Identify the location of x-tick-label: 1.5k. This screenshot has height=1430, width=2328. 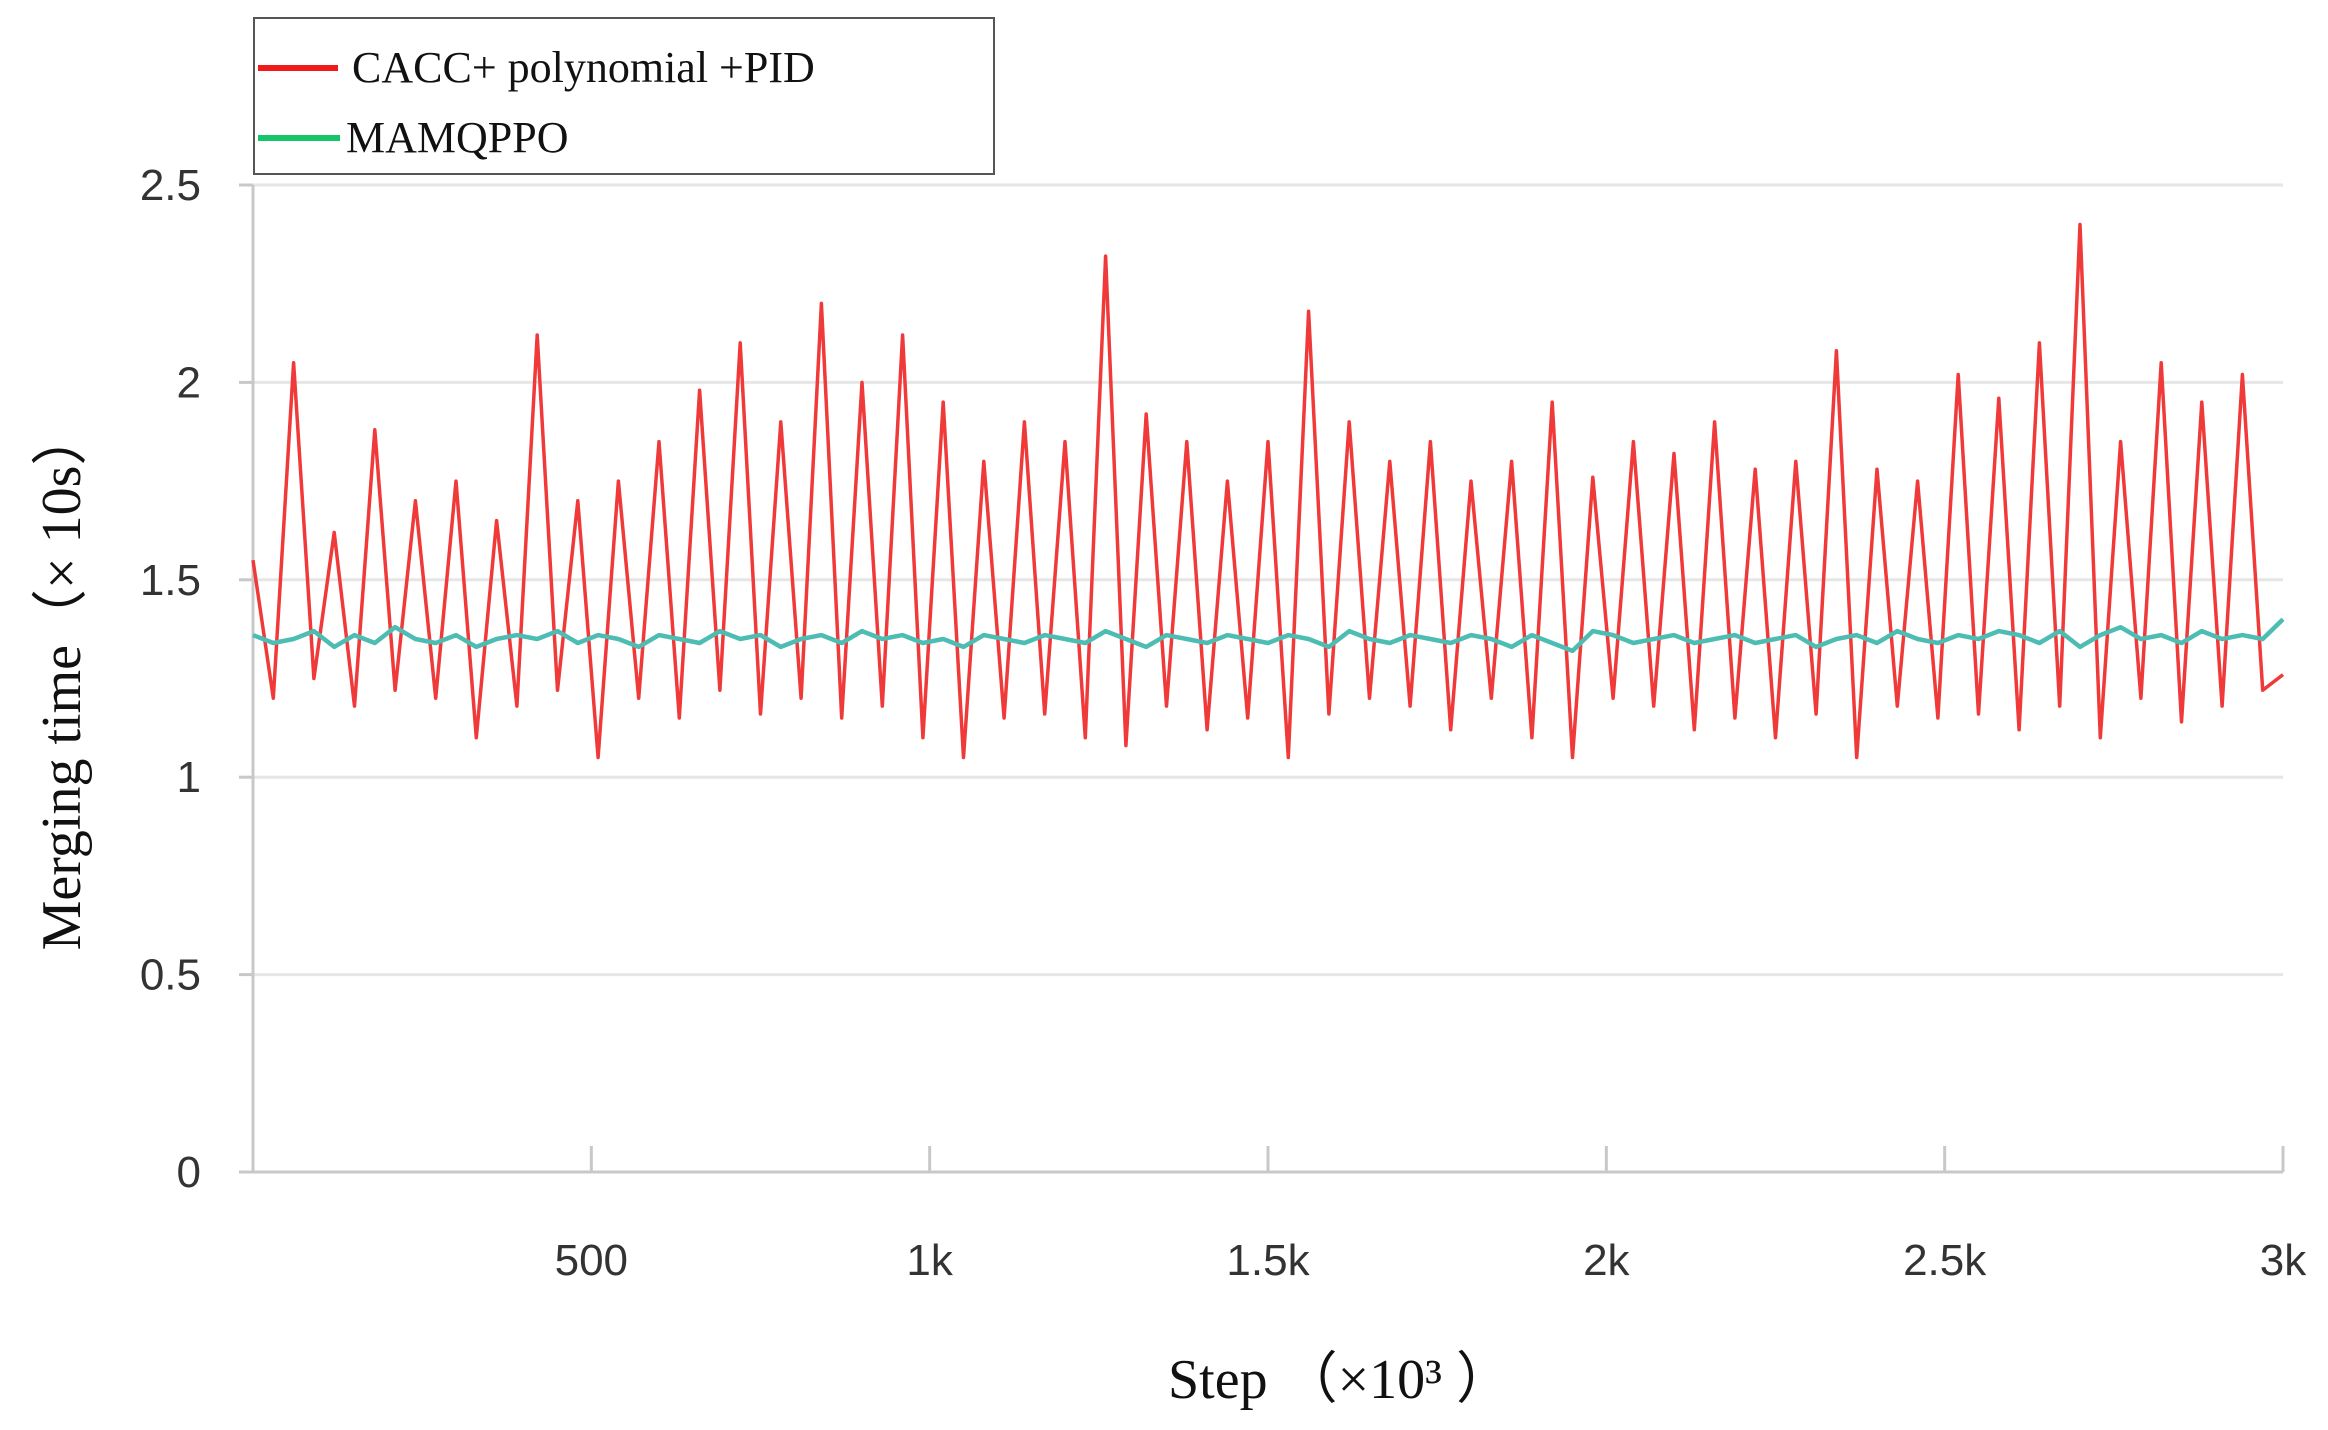
(1268, 1260).